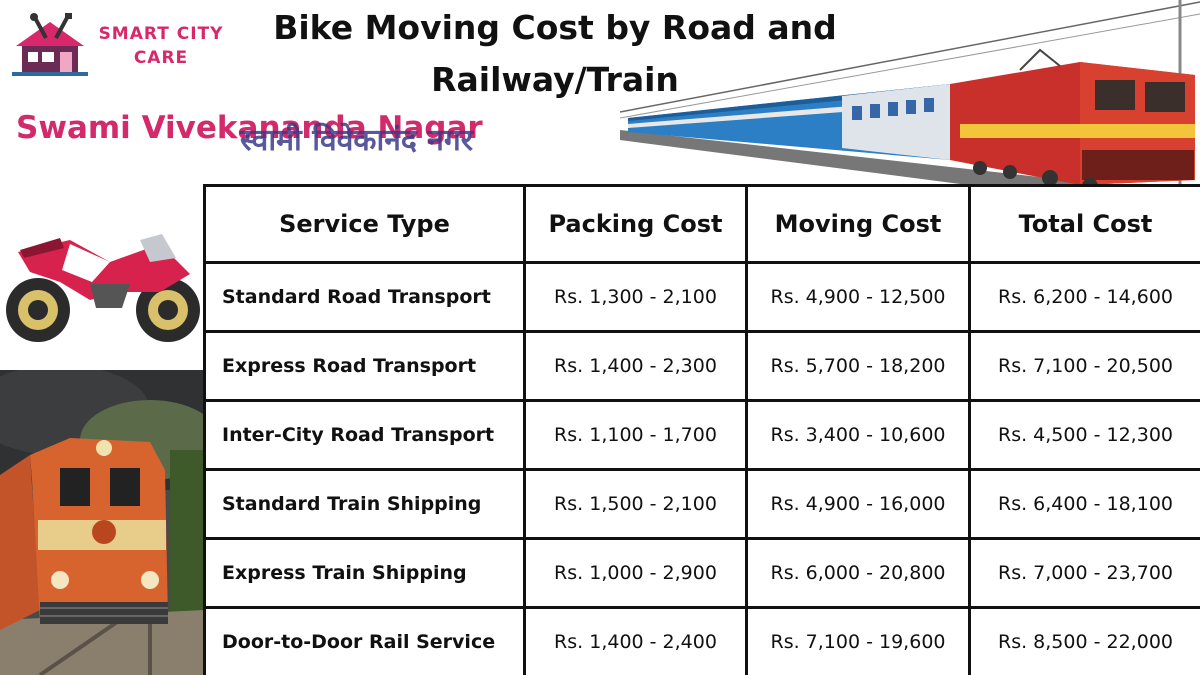 This screenshot has height=675, width=1200. I want to click on diesel-locomotive-icon, so click(102, 522).